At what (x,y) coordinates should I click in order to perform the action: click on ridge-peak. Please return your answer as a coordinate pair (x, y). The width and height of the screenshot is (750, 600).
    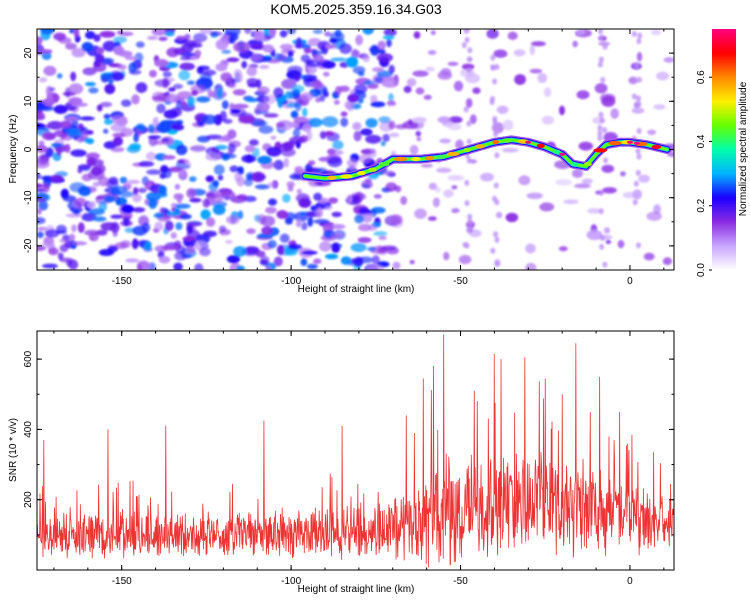
    Looking at the image, I should click on (562, 154).